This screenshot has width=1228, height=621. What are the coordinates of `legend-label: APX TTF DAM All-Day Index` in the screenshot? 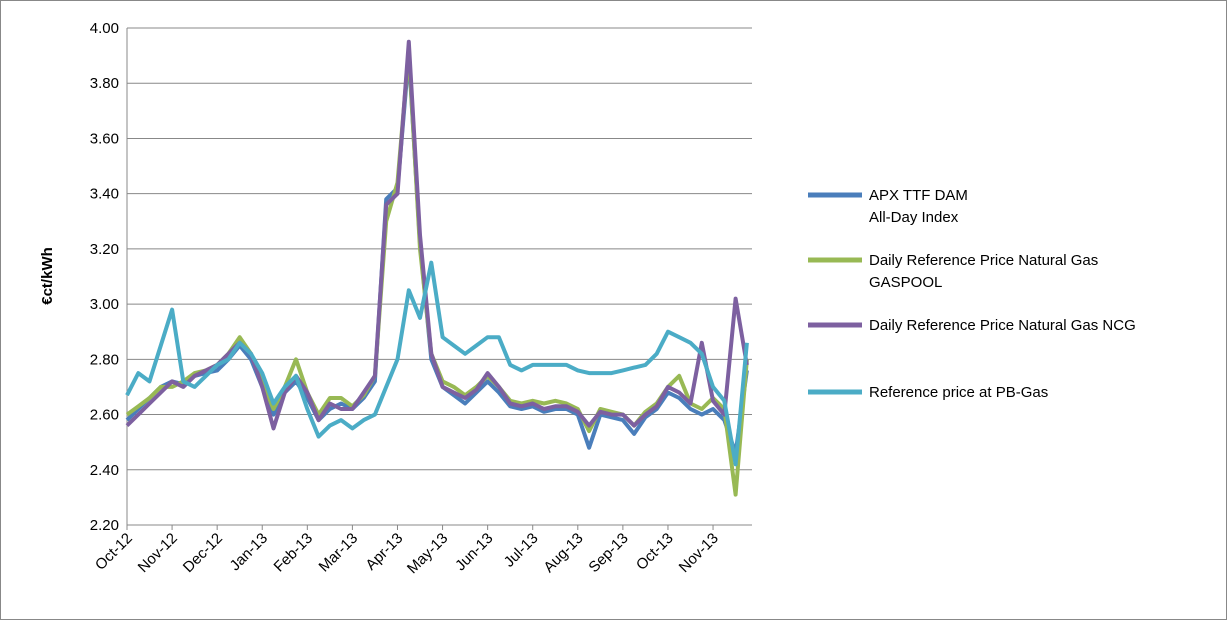 It's located at (918, 206).